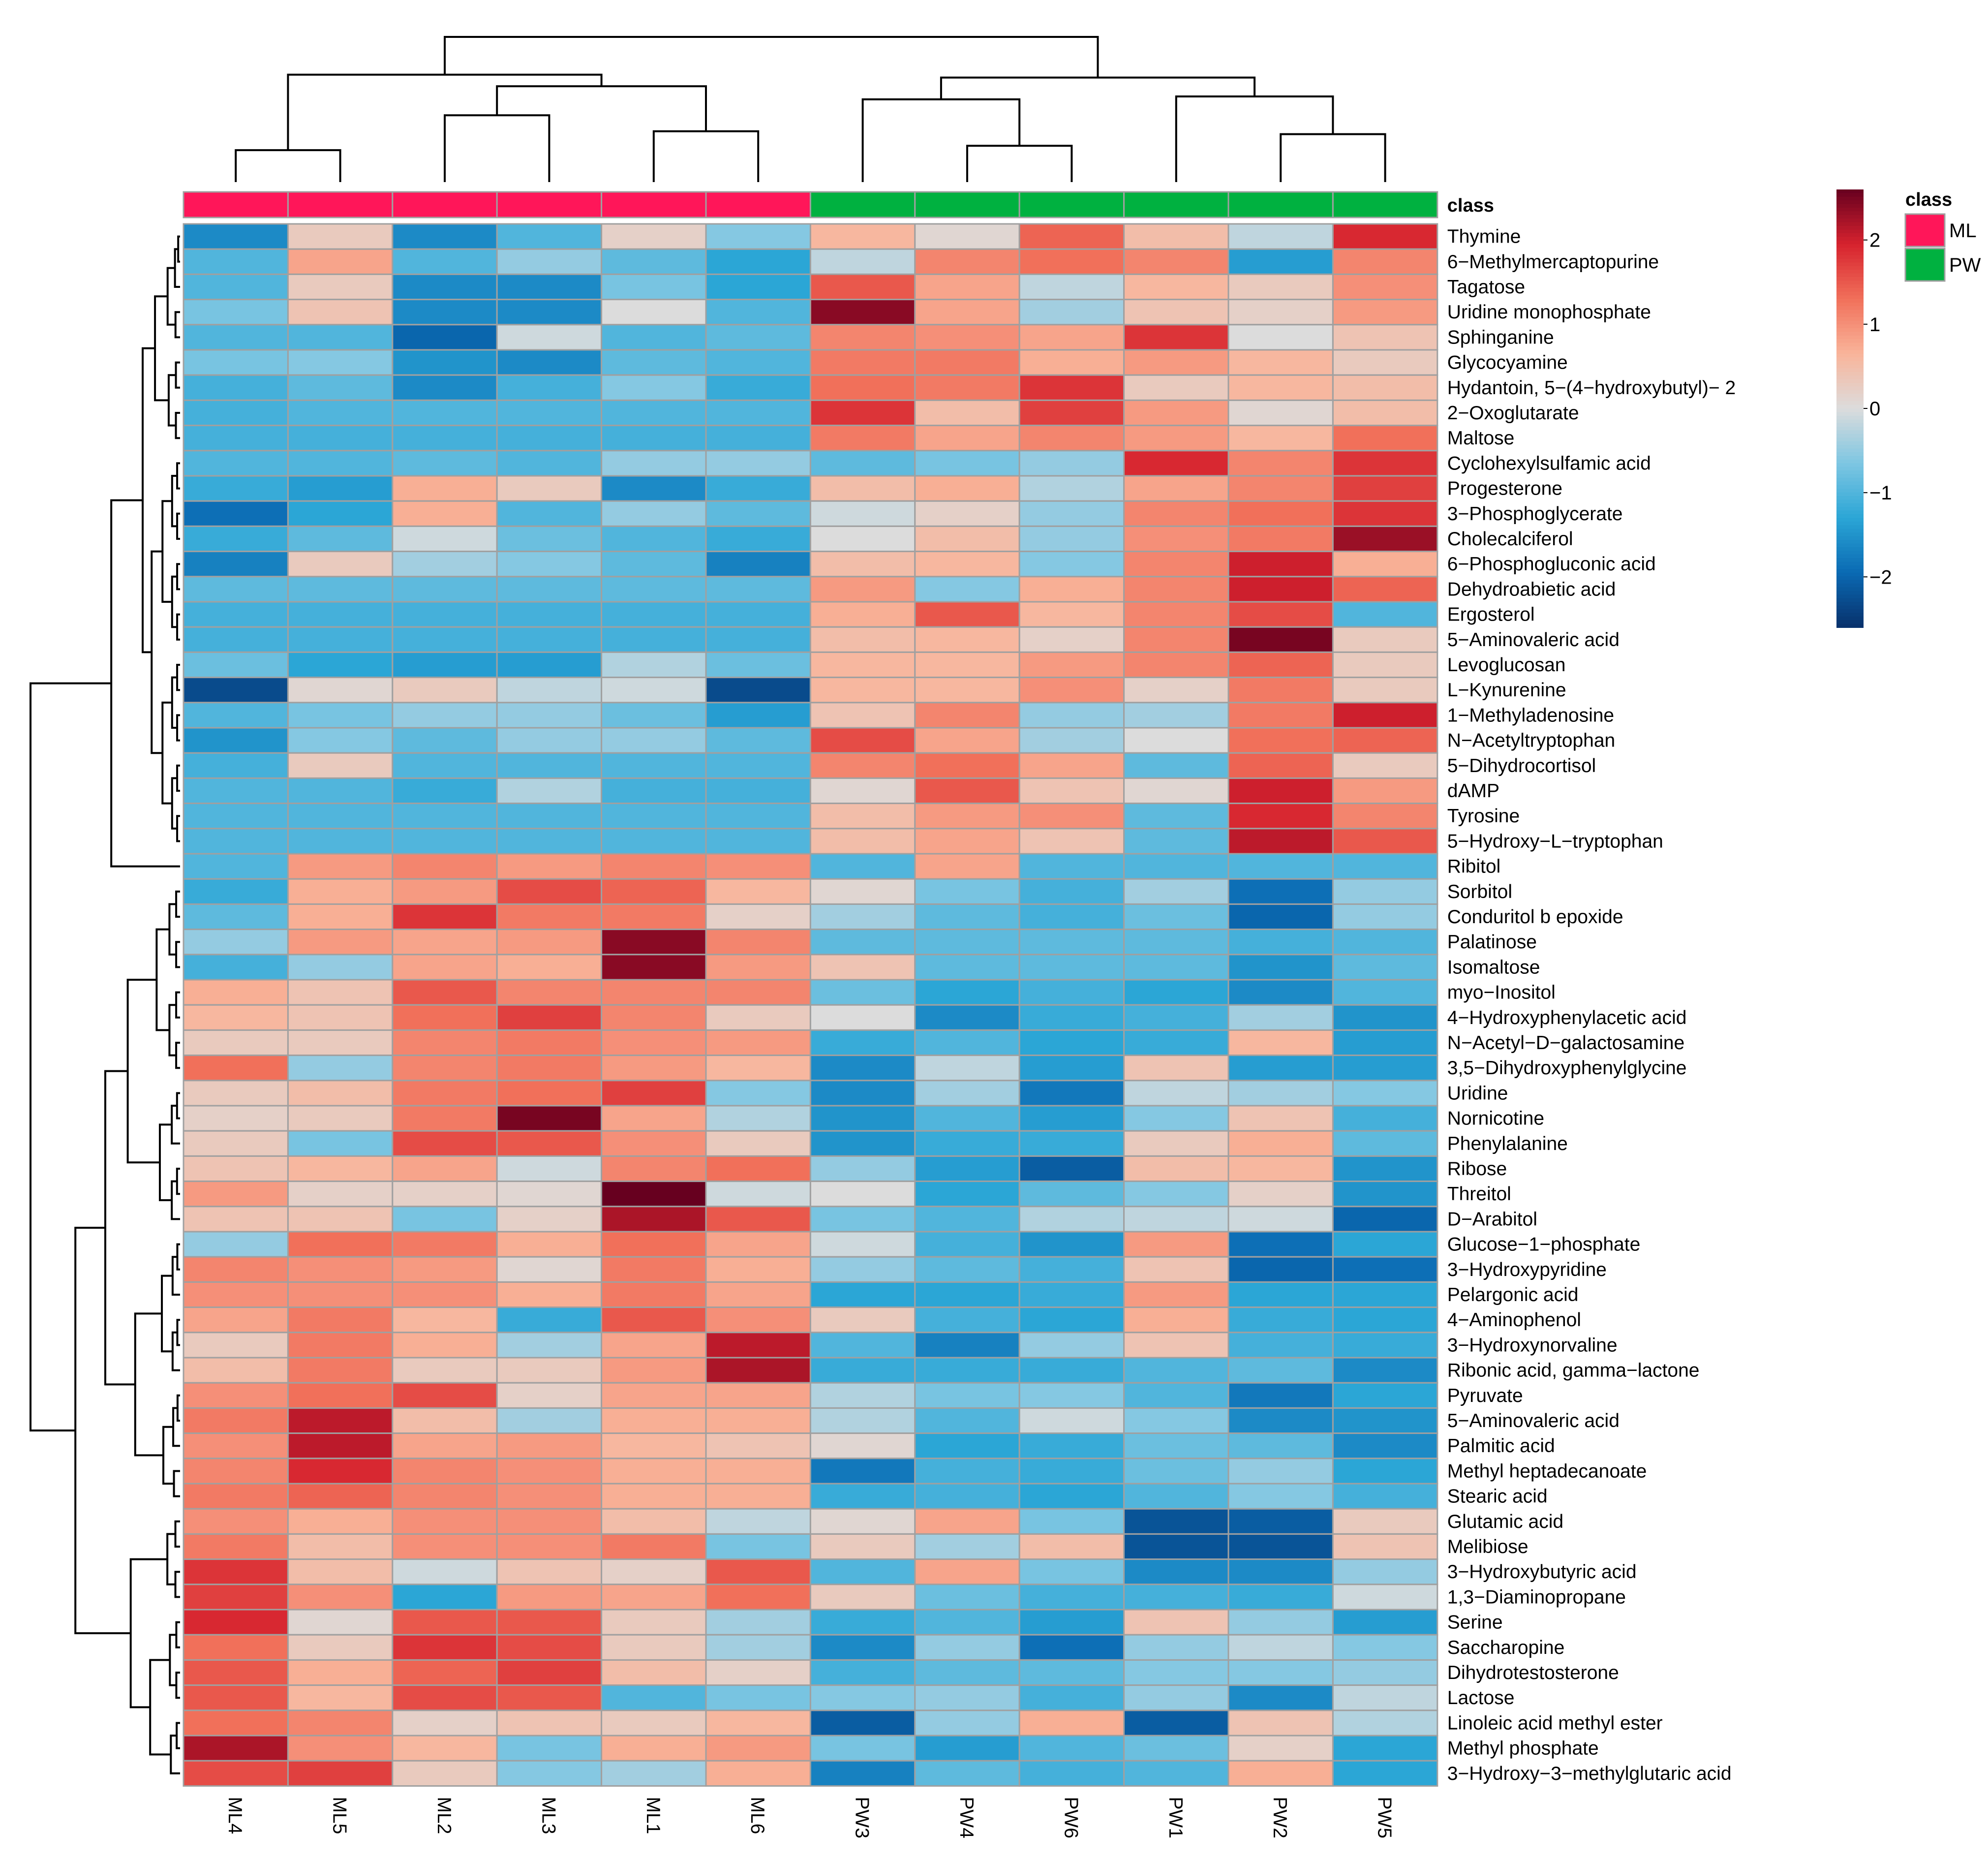  What do you see at coordinates (339, 1815) in the screenshot?
I see `column-label: ML5` at bounding box center [339, 1815].